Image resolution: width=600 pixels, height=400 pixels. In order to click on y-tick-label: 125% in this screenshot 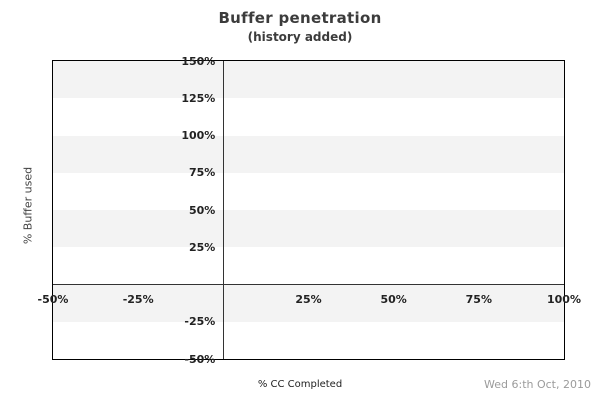, I will do `click(198, 98)`.